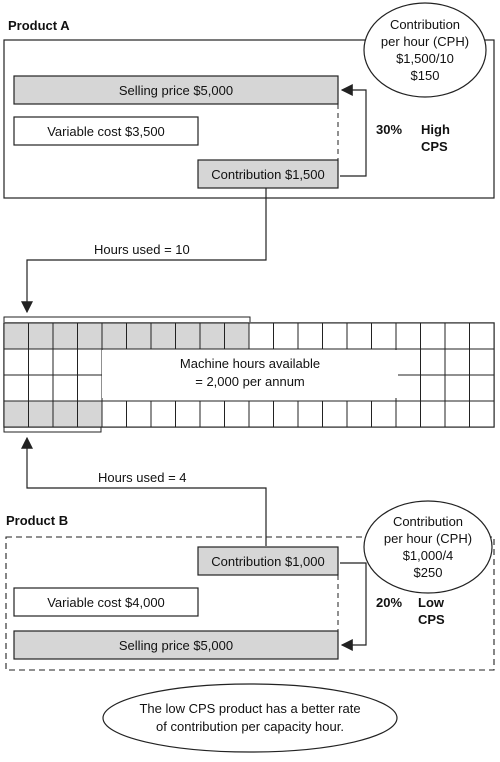  Describe the element at coordinates (434, 146) in the screenshot. I see `product-a-cps-line2: CPS` at that location.